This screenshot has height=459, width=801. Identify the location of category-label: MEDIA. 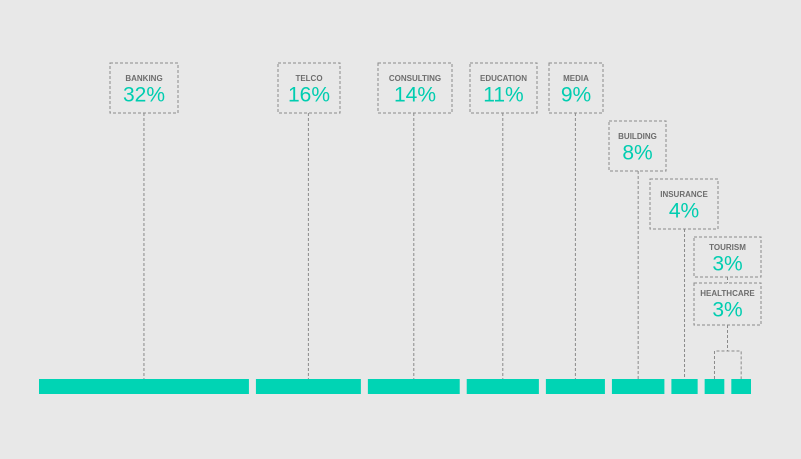
(576, 78).